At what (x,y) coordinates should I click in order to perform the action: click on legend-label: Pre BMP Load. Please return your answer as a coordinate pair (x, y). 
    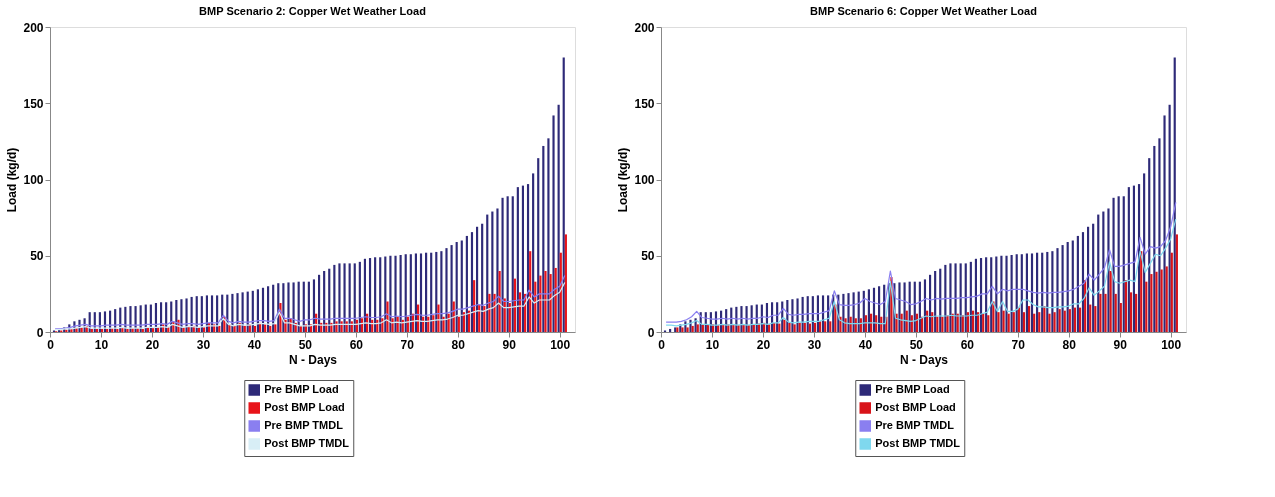
    Looking at the image, I should click on (301, 389).